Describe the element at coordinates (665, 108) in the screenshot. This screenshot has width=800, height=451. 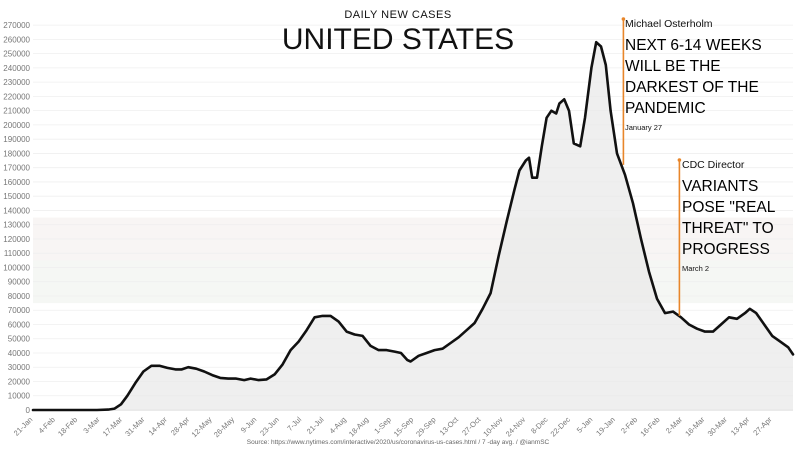
I see `annotation-headline: PANDEMIC` at that location.